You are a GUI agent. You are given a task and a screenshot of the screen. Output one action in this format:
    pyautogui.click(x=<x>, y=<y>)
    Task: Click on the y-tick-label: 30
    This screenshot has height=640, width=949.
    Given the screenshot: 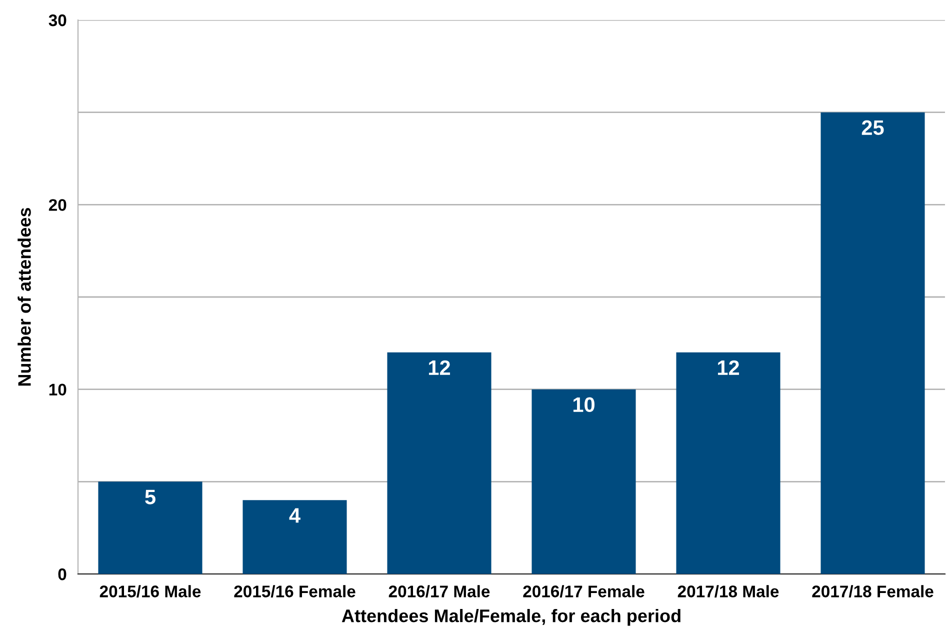 What is the action you would take?
    pyautogui.click(x=57, y=20)
    